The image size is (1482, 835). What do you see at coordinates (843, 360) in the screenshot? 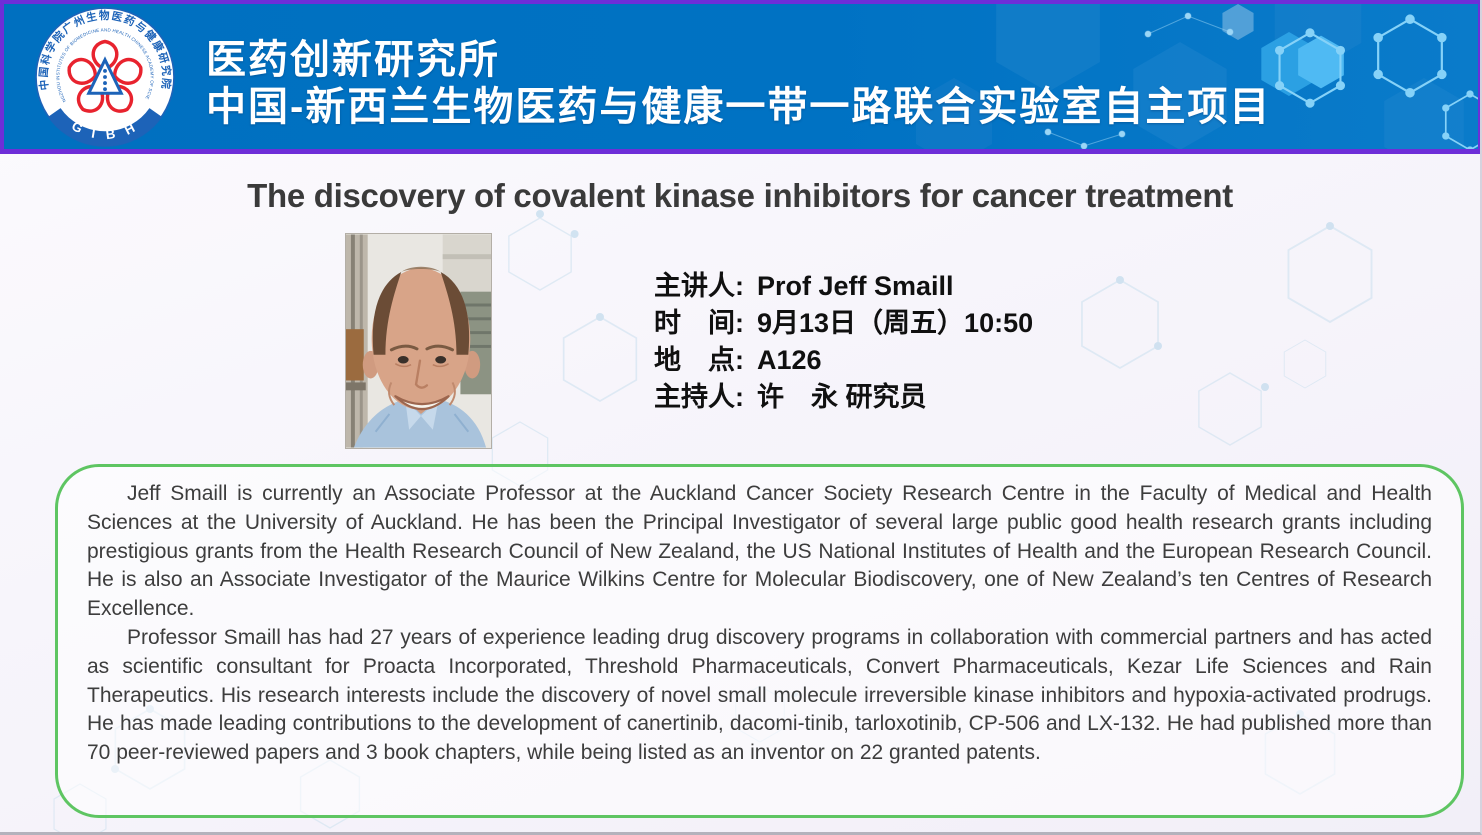
I see `detail-row-venue: 地 点: A126` at bounding box center [843, 360].